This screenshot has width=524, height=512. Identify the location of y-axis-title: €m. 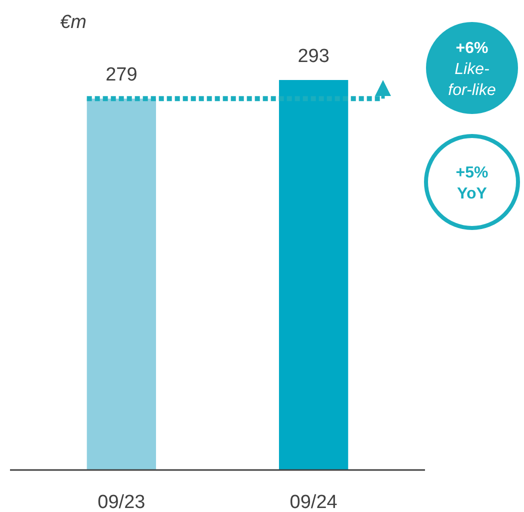
(73, 22).